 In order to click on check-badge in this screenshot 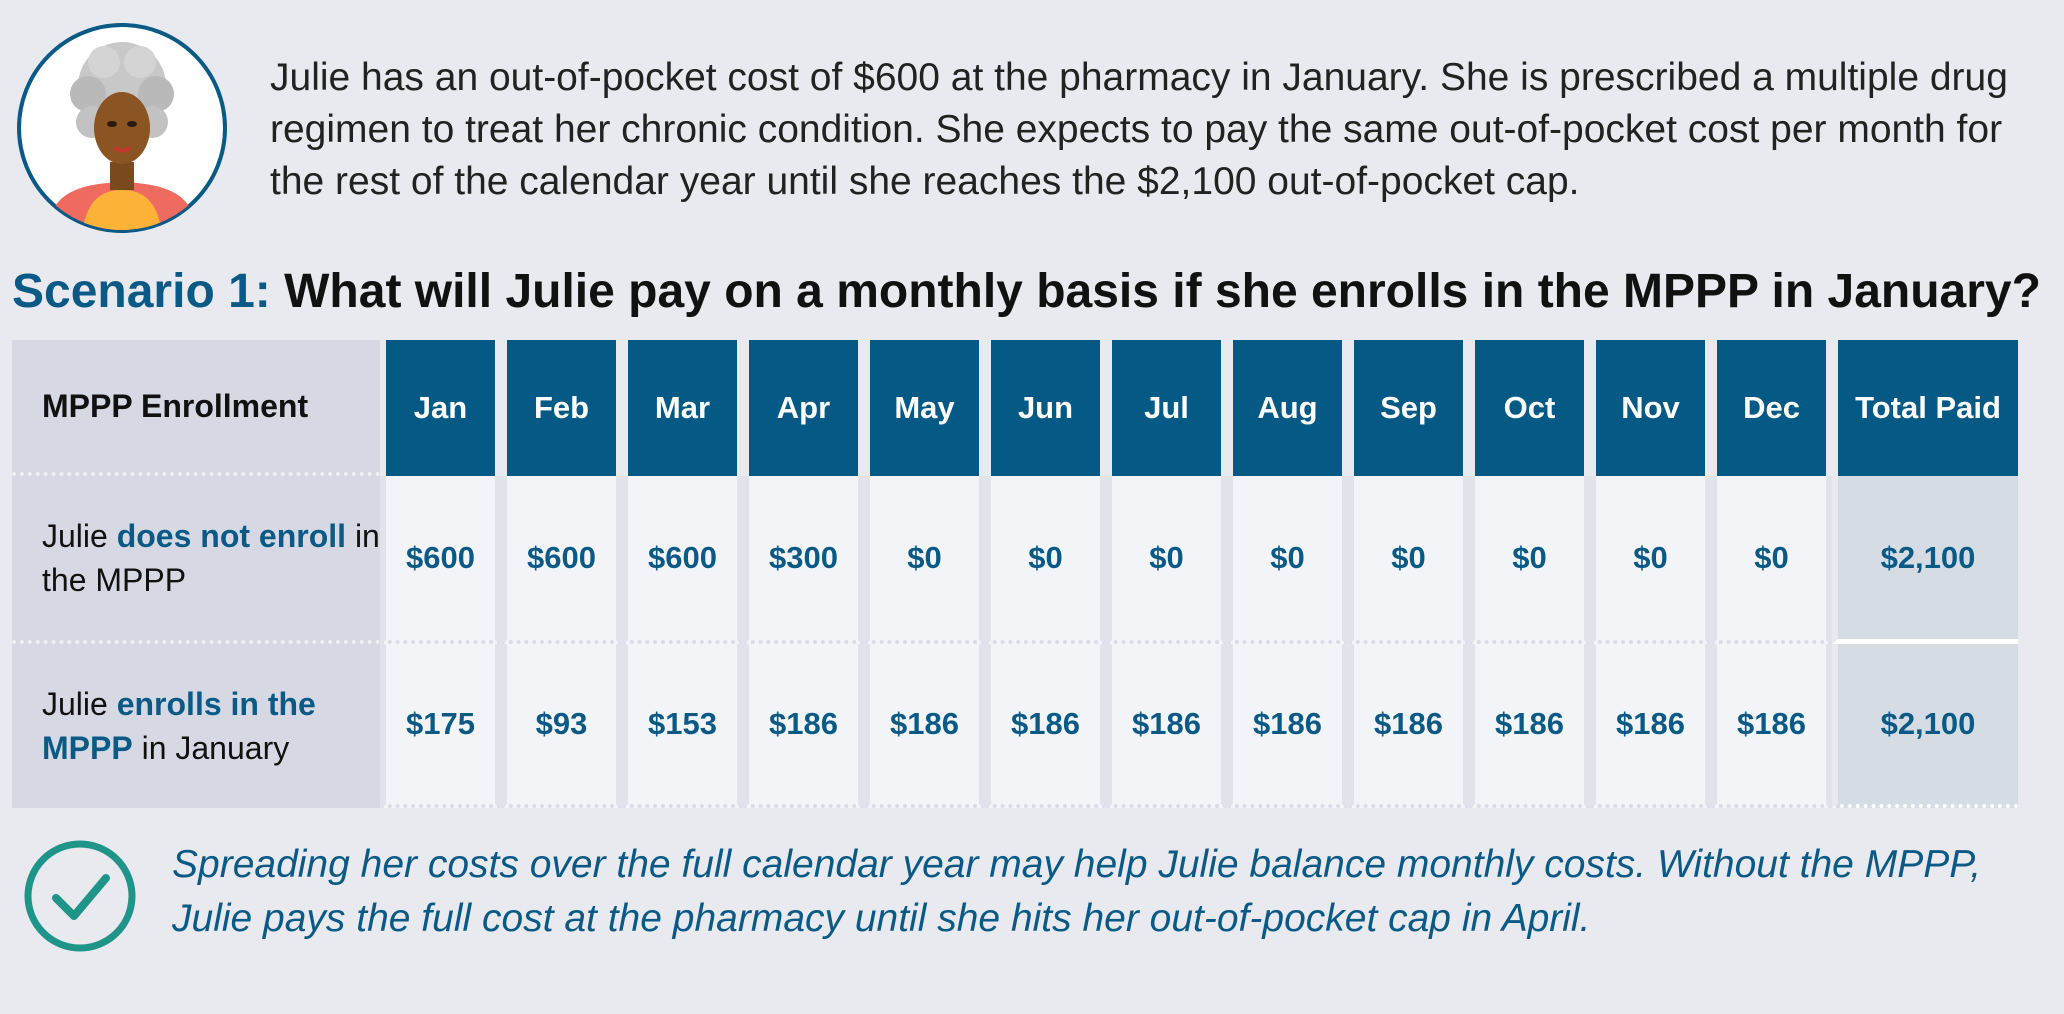, I will do `click(80, 896)`.